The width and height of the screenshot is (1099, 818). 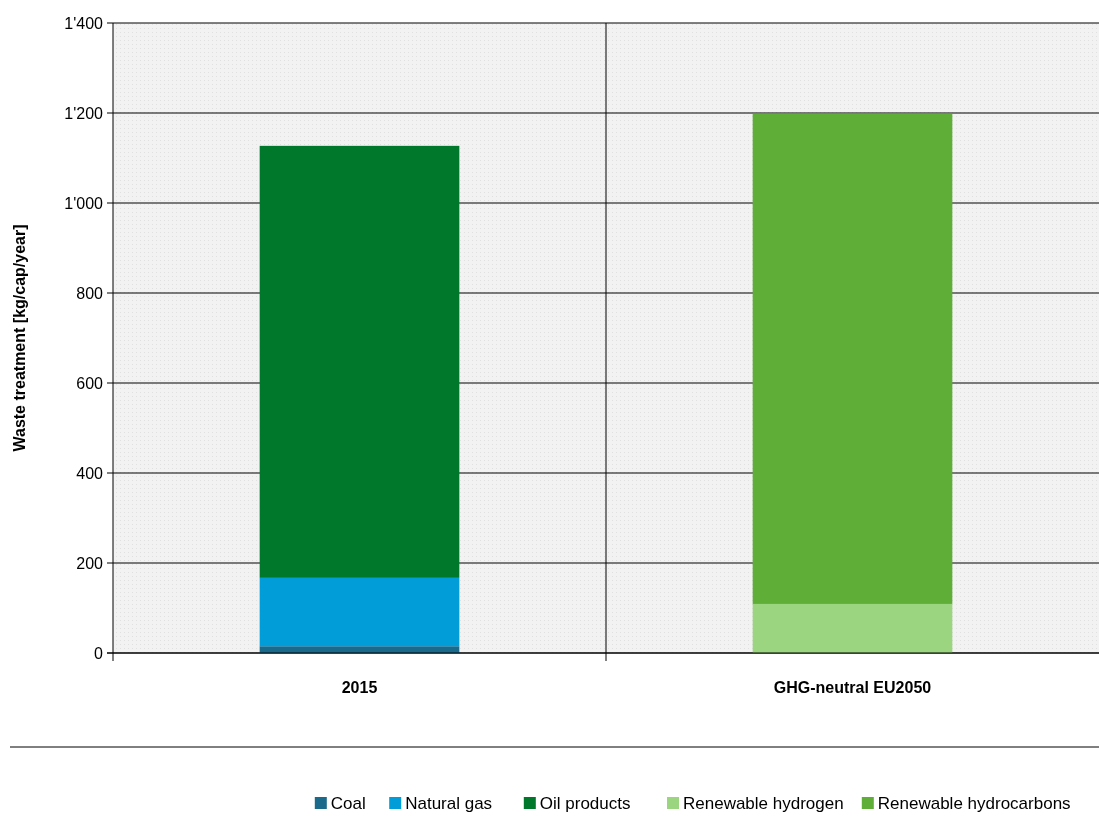 I want to click on legend-label: Oil products, so click(x=585, y=803).